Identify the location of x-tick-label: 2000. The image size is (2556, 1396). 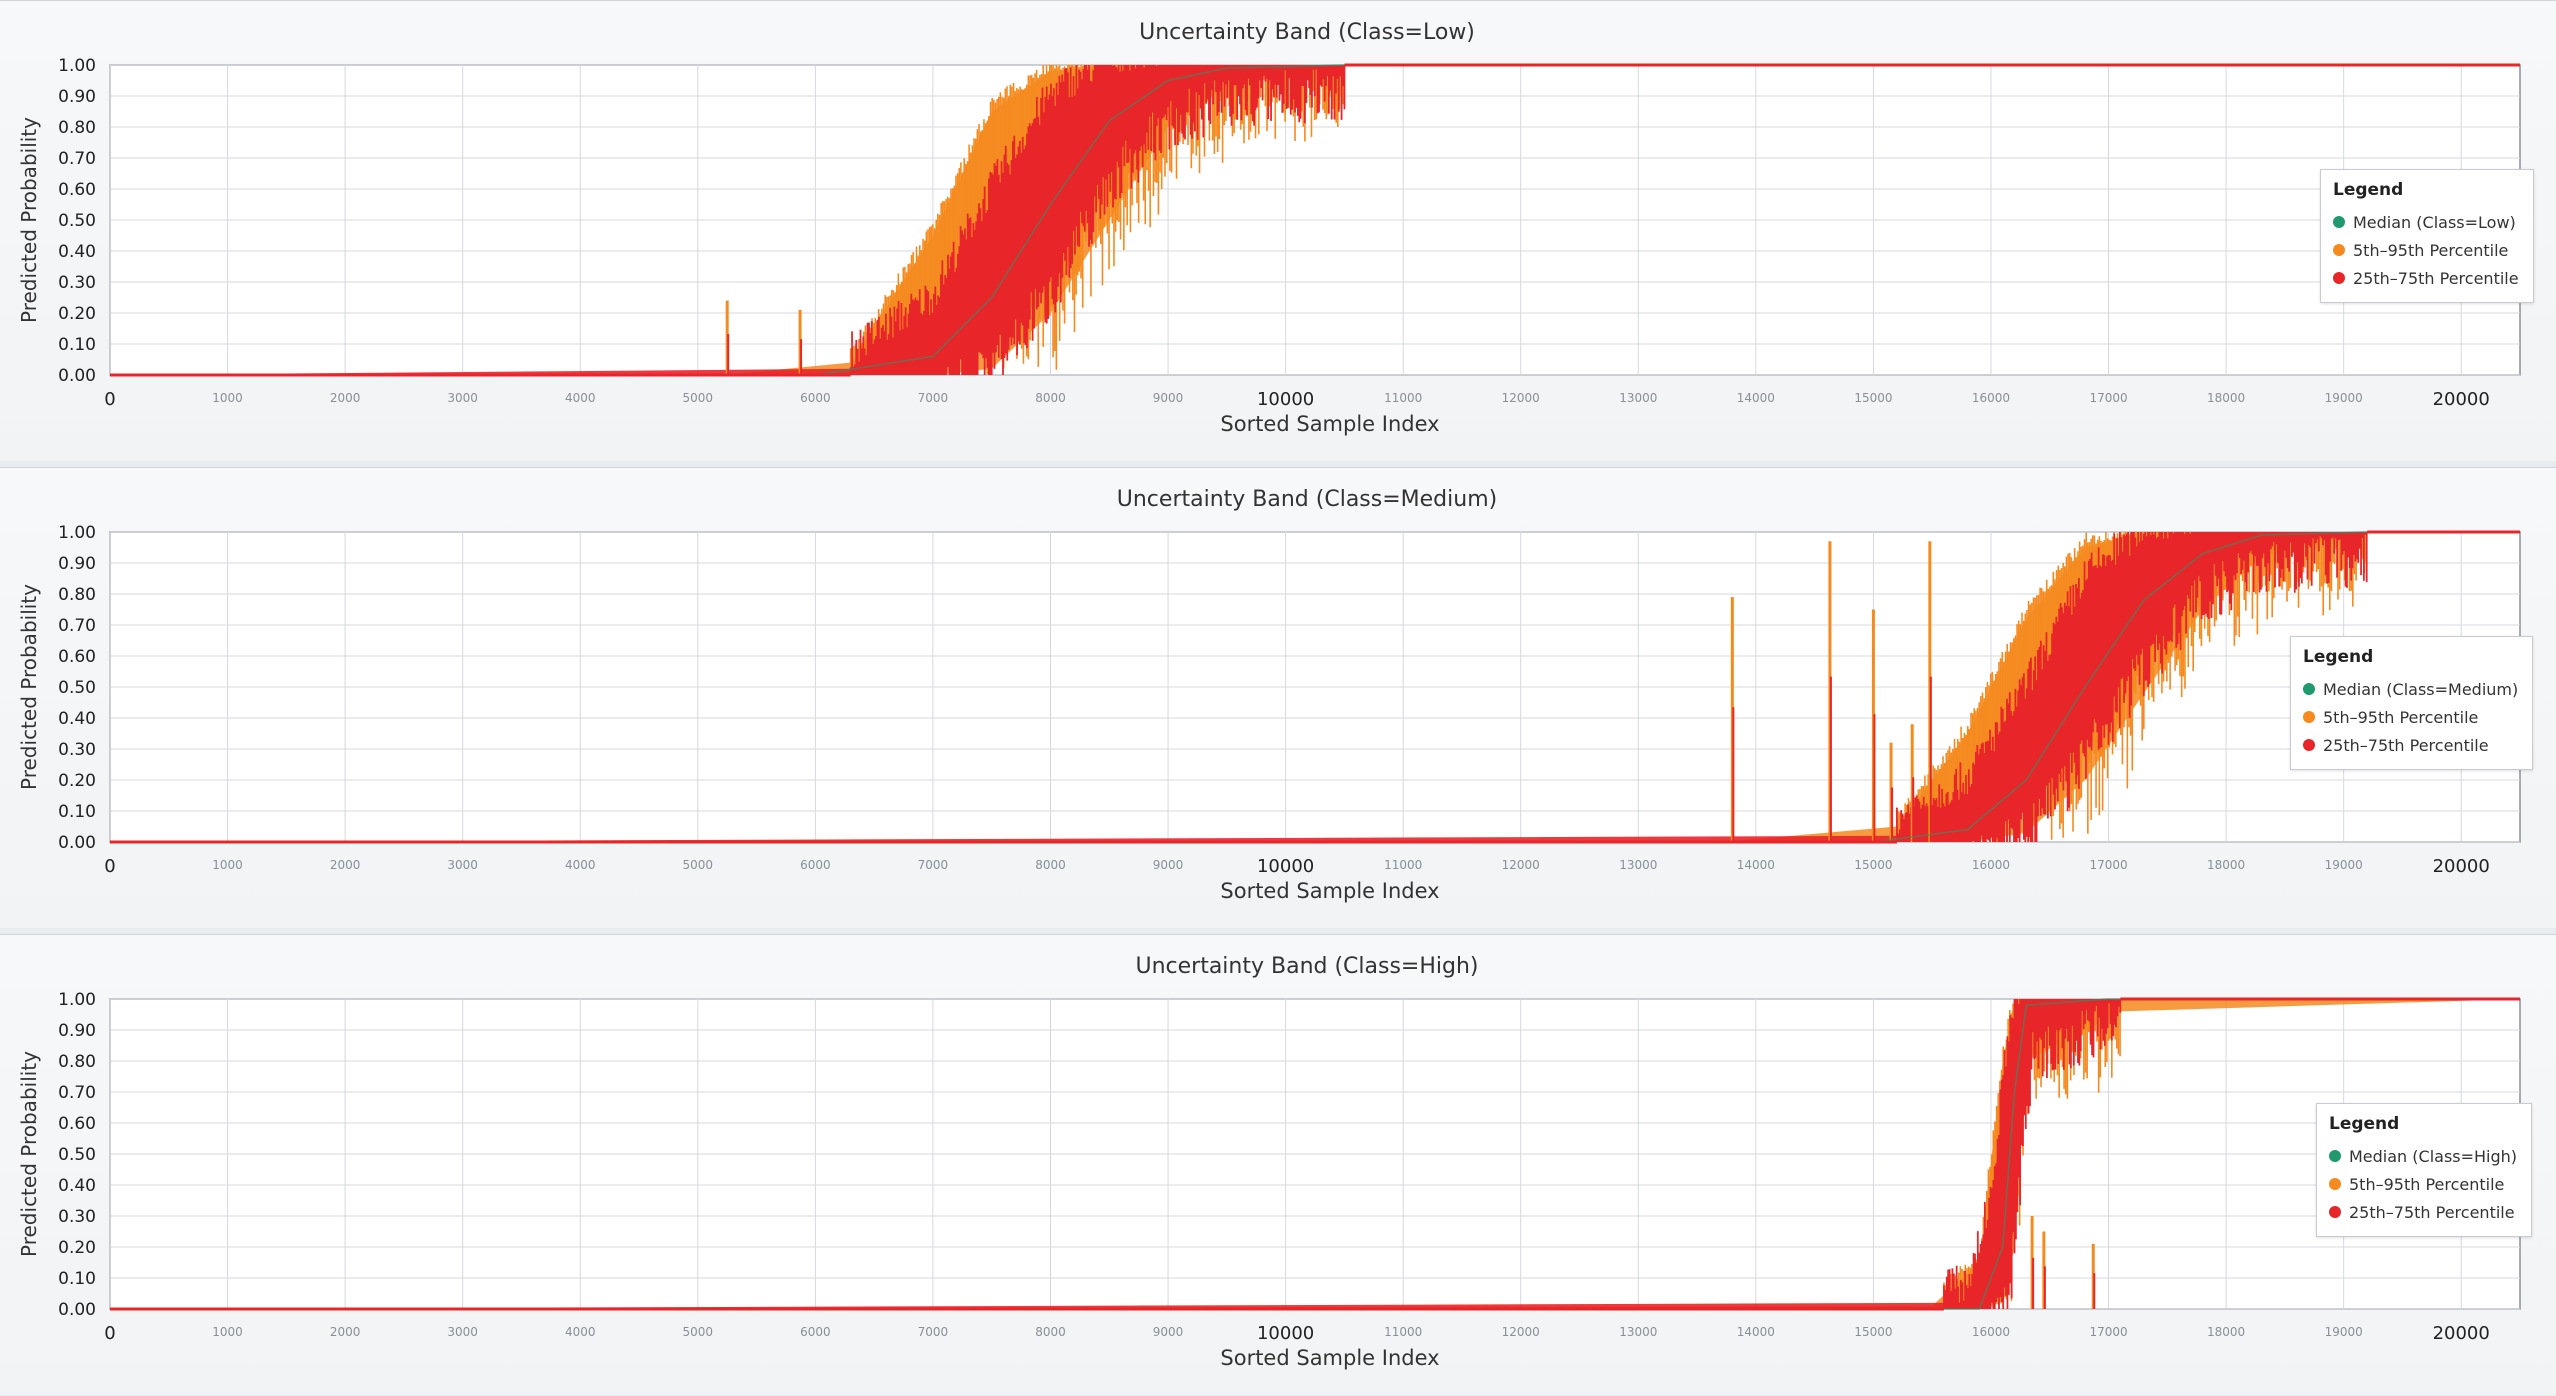
(345, 398).